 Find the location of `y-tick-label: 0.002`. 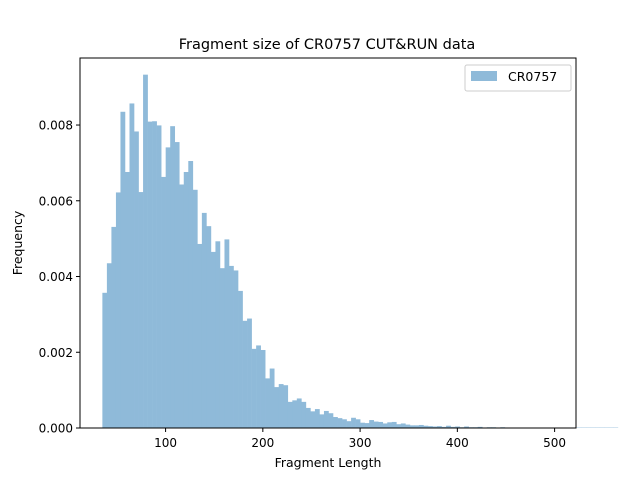

y-tick-label: 0.002 is located at coordinates (56, 353).